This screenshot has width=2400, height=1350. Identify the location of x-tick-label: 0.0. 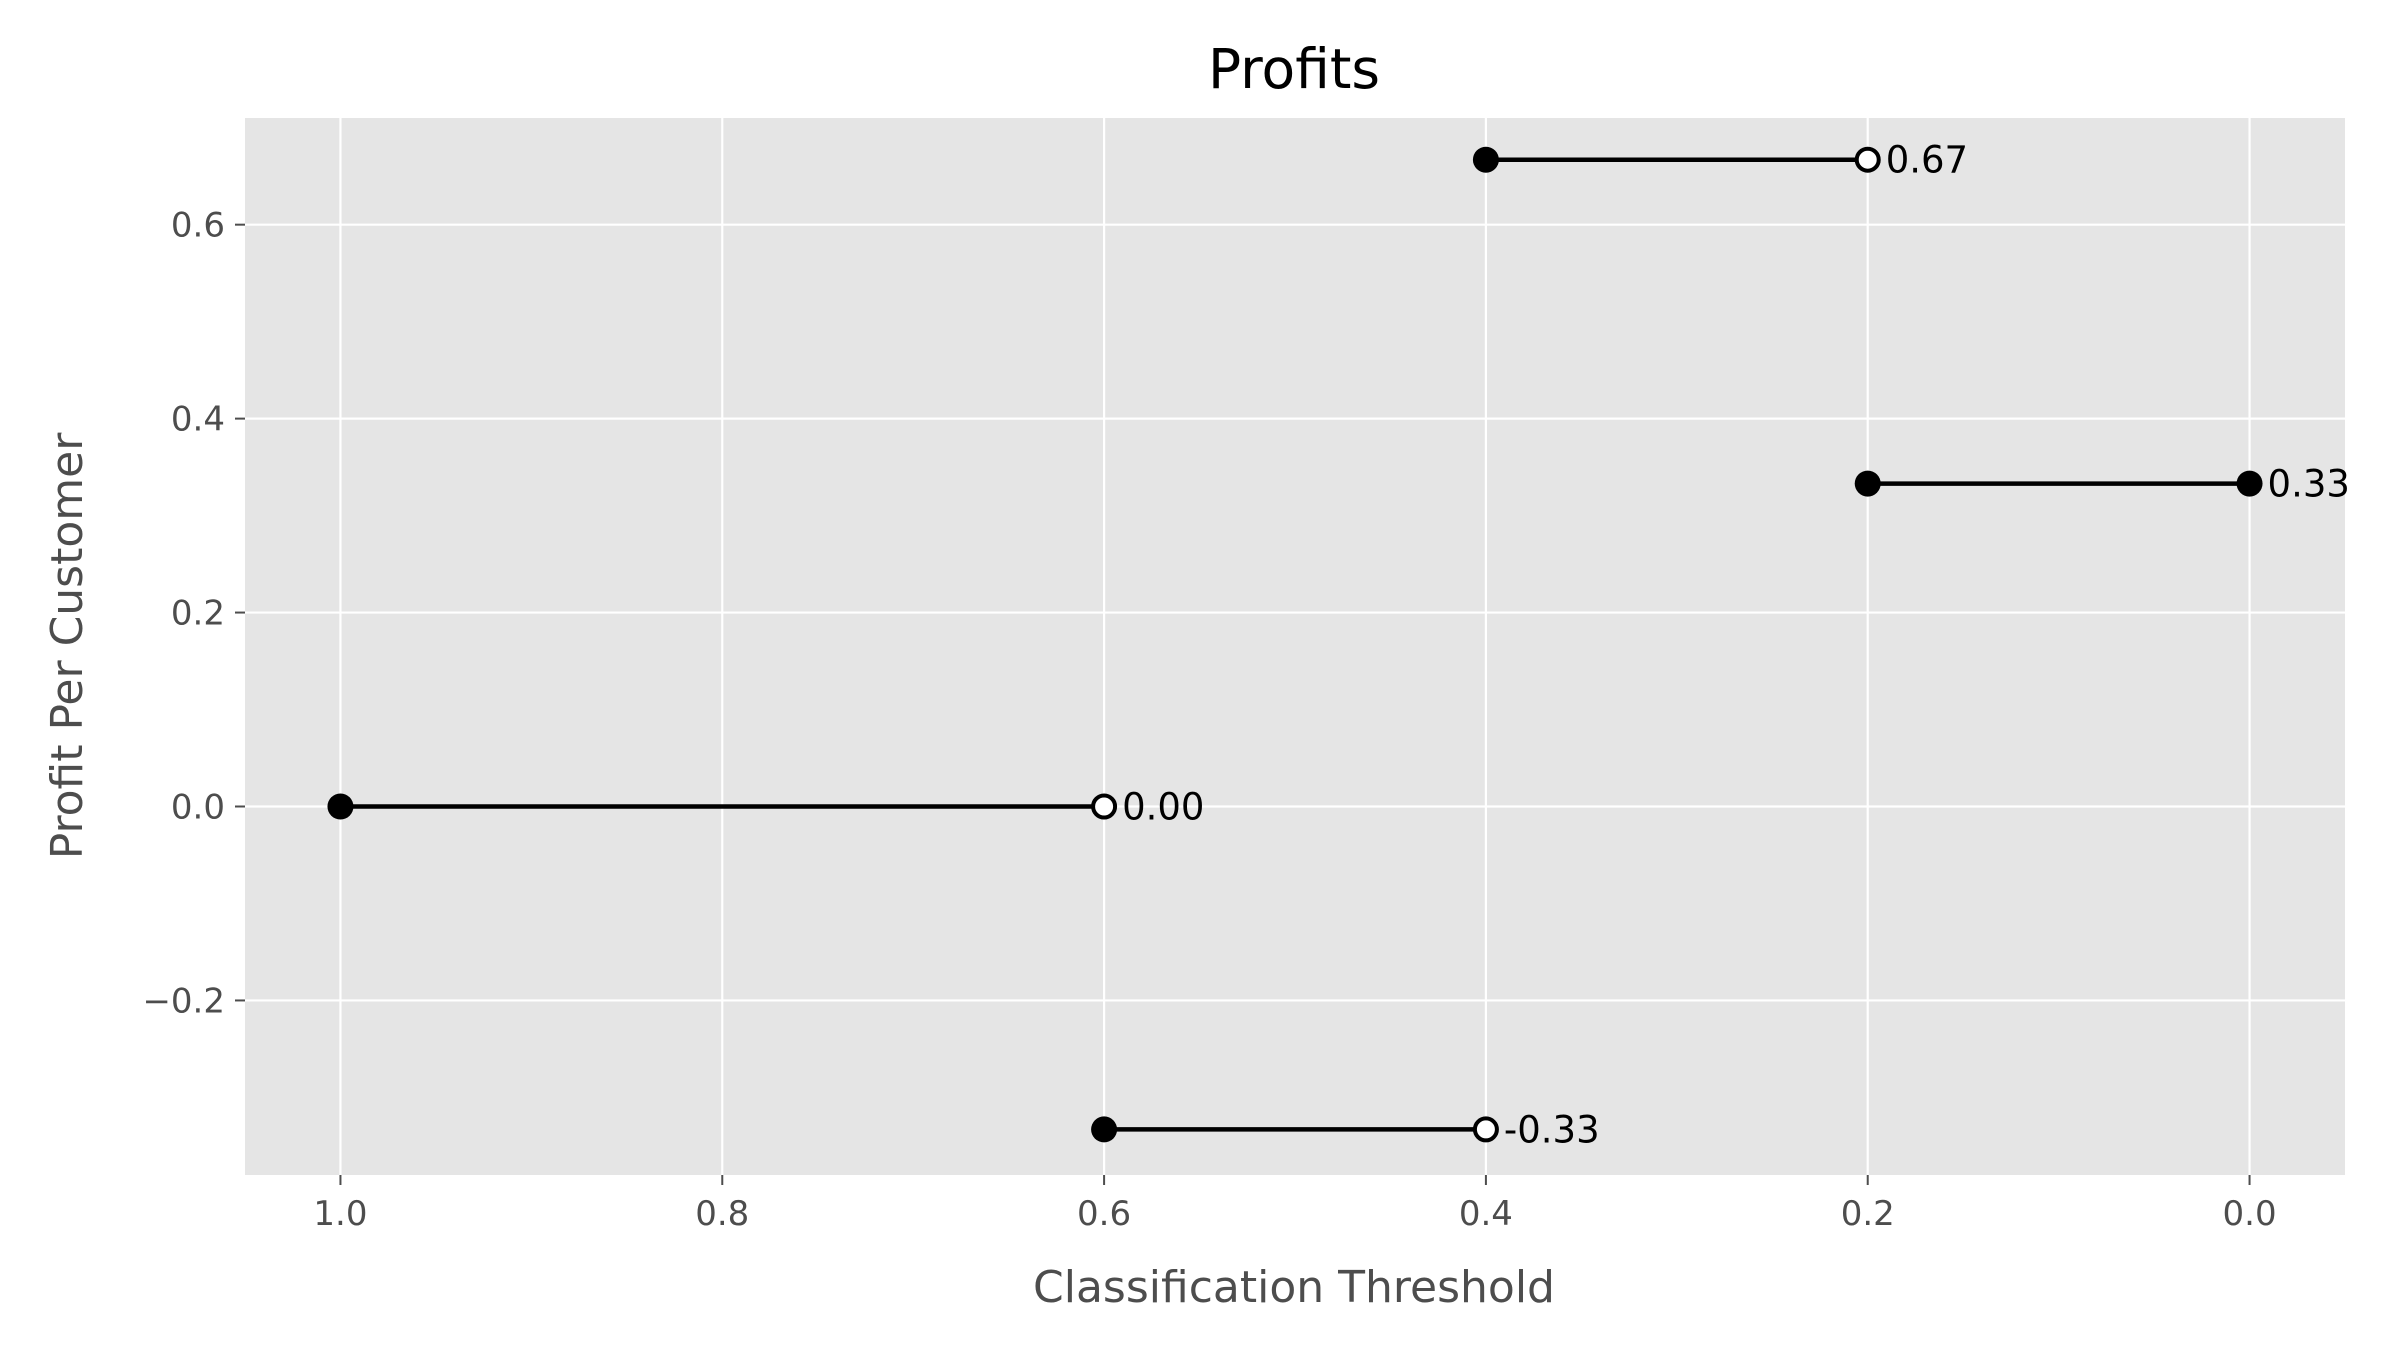
(2250, 1214).